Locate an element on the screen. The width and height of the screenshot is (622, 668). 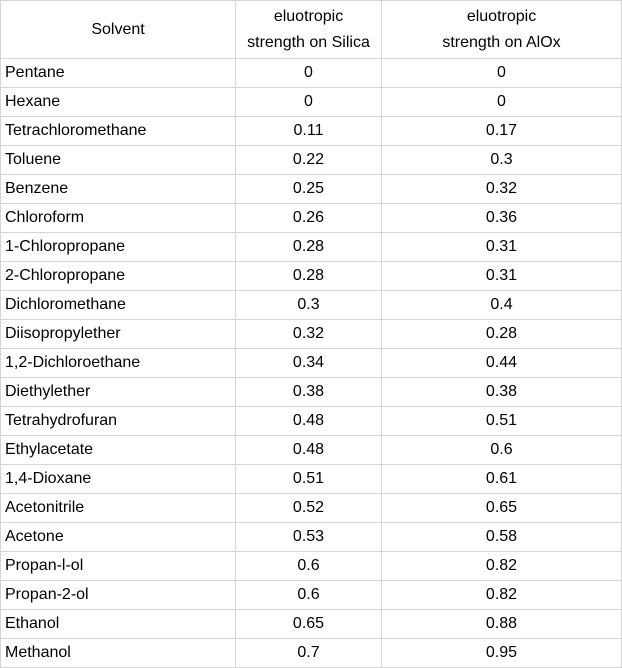
silica-cell: 0.51 is located at coordinates (308, 479).